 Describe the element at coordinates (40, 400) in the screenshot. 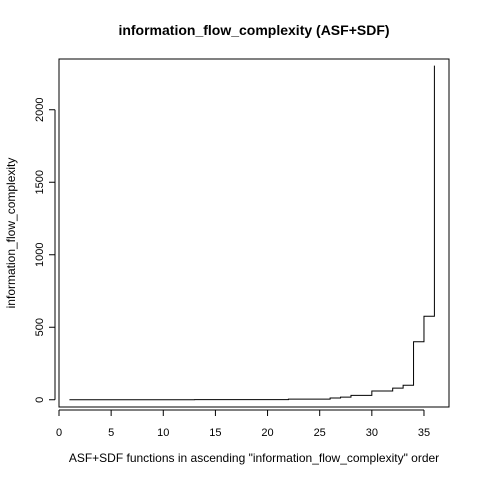

I see `y-tick-label: 0` at that location.